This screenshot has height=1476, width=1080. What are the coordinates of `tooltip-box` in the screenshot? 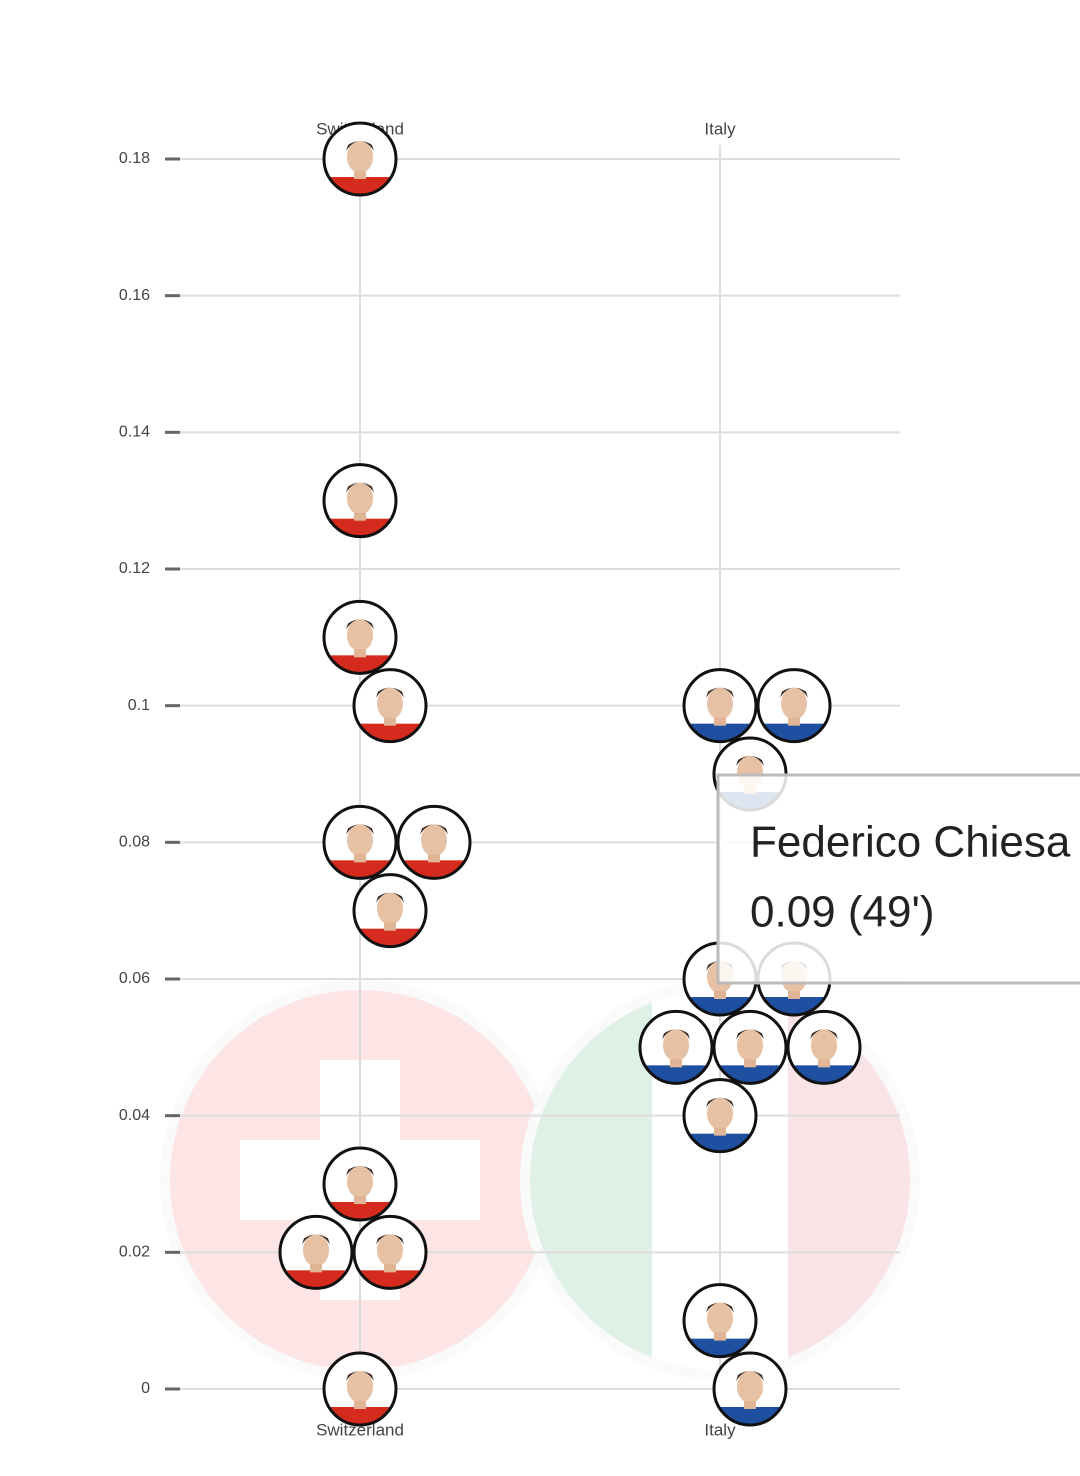 It's located at (898, 879).